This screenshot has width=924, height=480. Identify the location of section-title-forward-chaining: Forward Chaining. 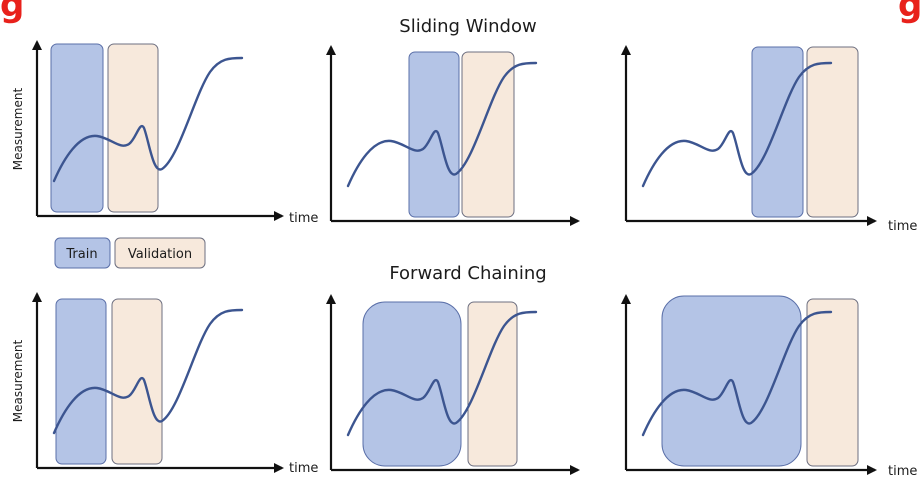
(467, 273).